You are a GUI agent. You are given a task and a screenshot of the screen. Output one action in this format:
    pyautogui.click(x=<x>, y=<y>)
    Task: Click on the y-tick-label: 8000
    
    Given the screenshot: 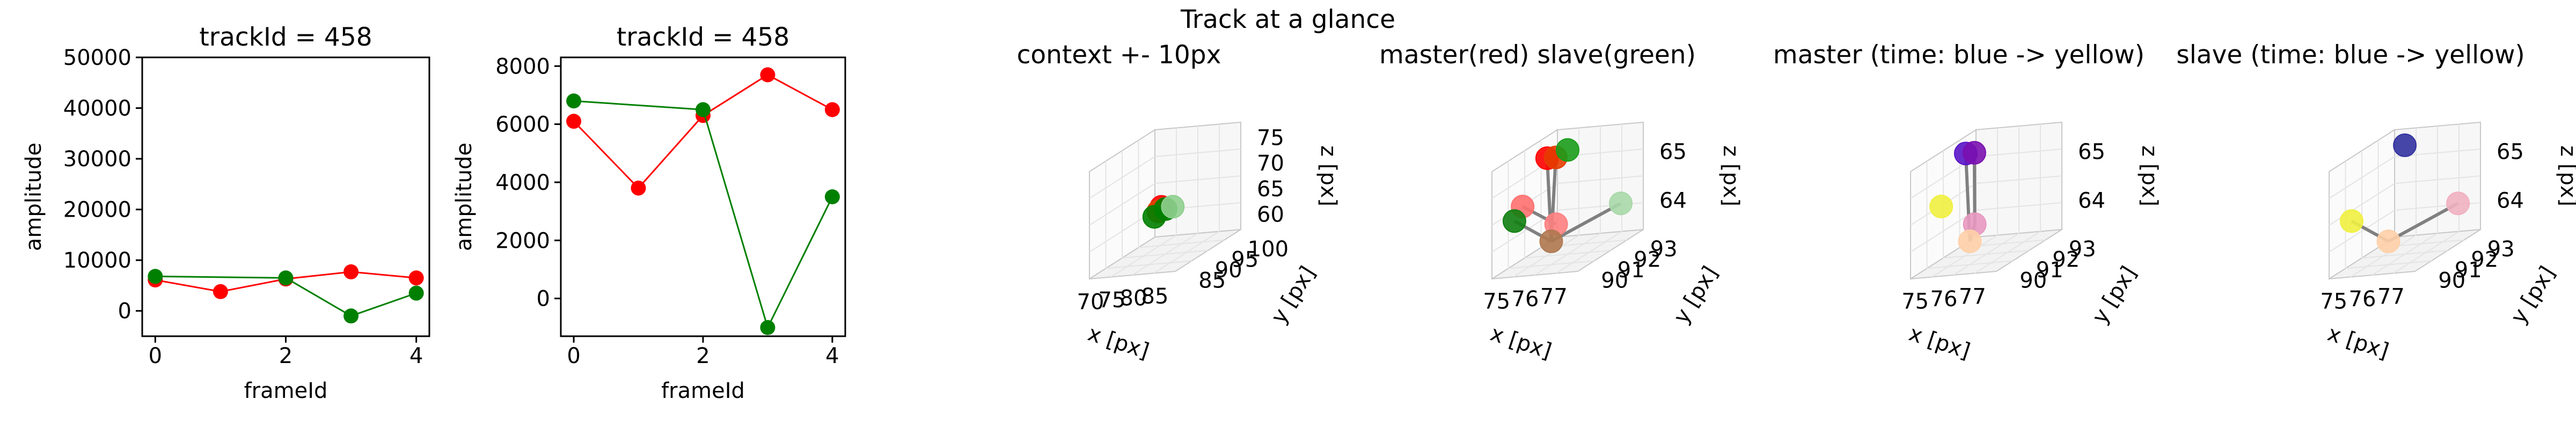 What is the action you would take?
    pyautogui.click(x=522, y=66)
    